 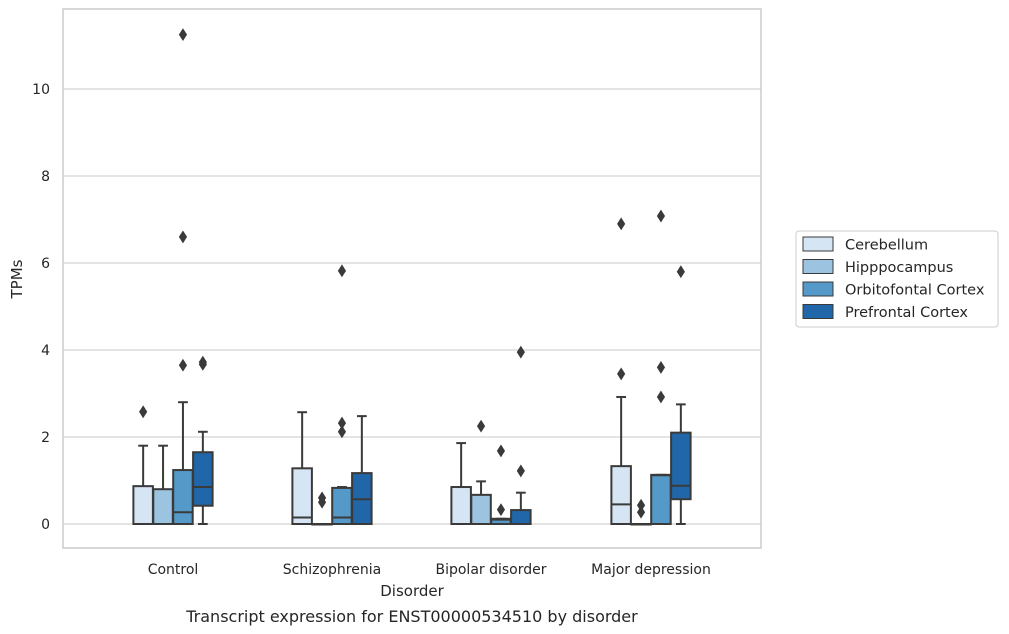 I want to click on y-tick-label: 4, so click(x=45, y=351).